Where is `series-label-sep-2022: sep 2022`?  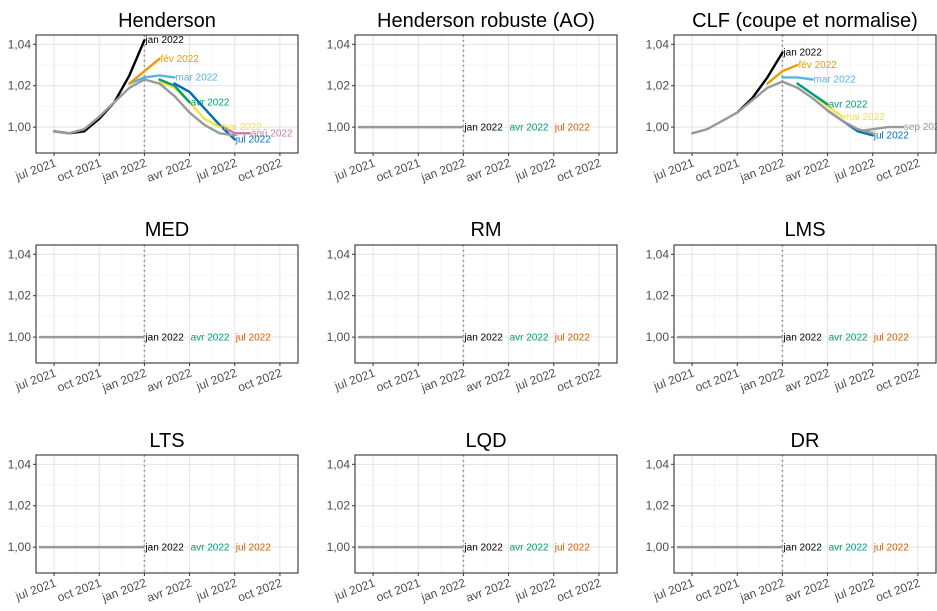 series-label-sep-2022: sep 2022 is located at coordinates (920, 127).